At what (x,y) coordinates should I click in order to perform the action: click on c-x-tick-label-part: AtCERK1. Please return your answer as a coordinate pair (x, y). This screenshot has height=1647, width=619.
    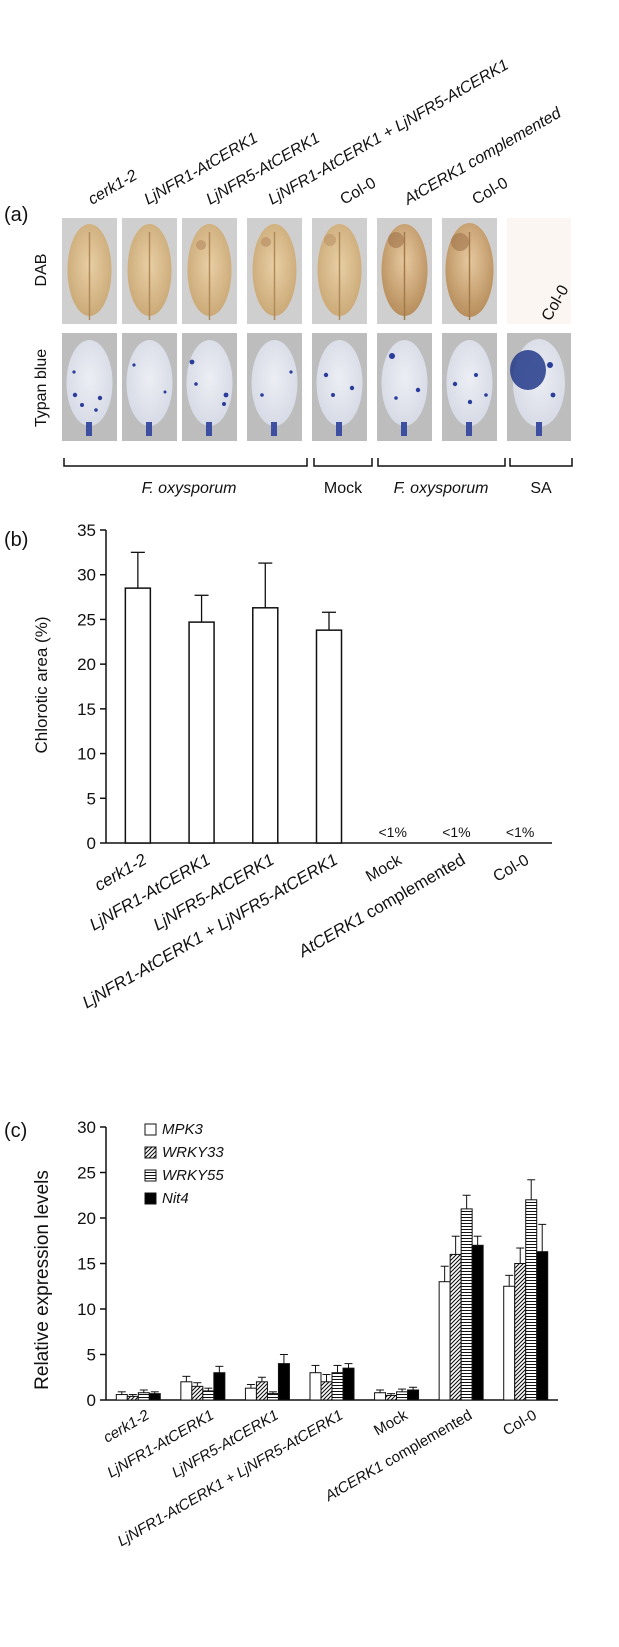
    Looking at the image, I should click on (353, 1481).